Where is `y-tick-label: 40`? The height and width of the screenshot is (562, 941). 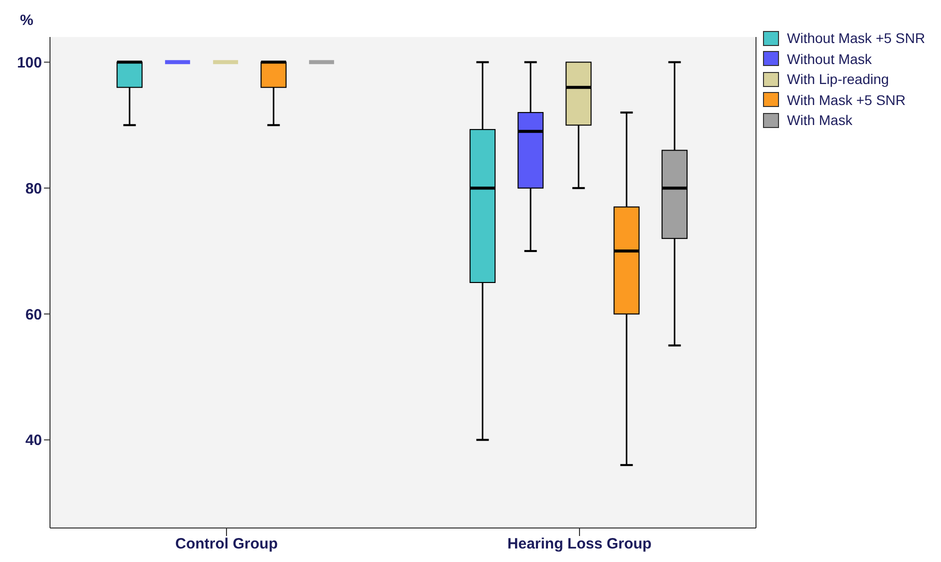
y-tick-label: 40 is located at coordinates (33, 441).